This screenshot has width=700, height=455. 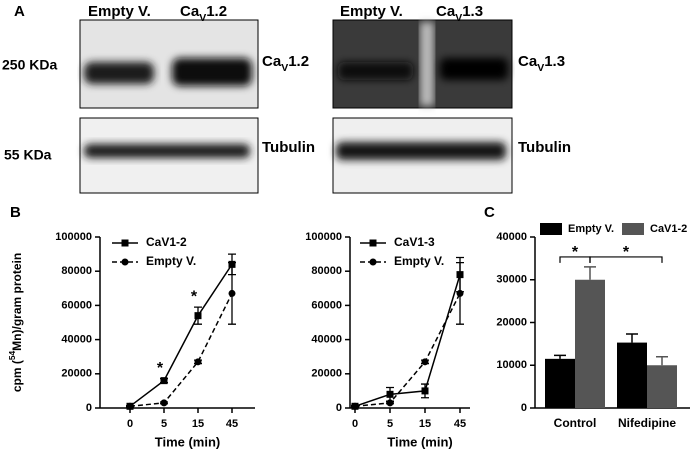 I want to click on x-tick-label: Control, so click(x=575, y=423).